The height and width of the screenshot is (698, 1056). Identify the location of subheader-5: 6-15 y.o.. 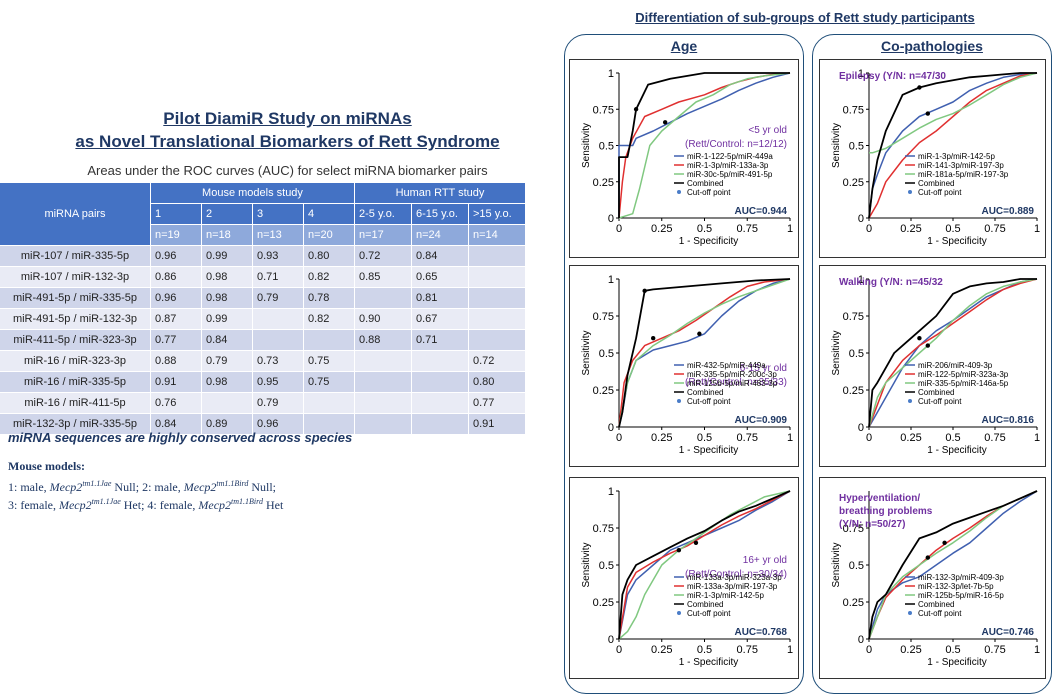
(440, 214).